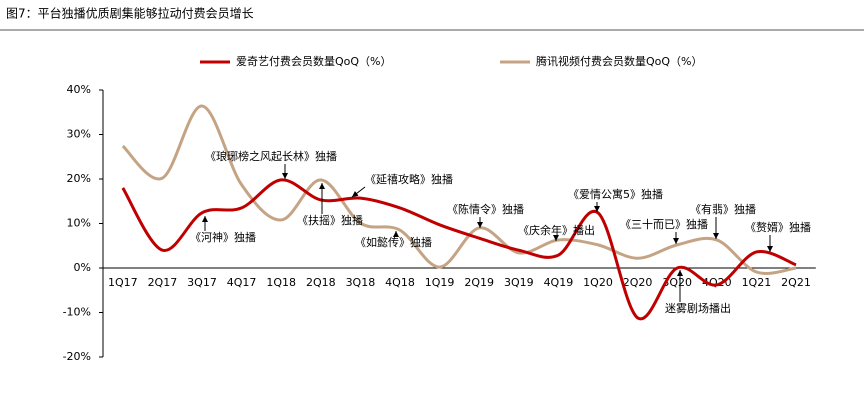 The width and height of the screenshot is (864, 400). What do you see at coordinates (242, 282) in the screenshot?
I see `x-tick-label: 4Q17` at bounding box center [242, 282].